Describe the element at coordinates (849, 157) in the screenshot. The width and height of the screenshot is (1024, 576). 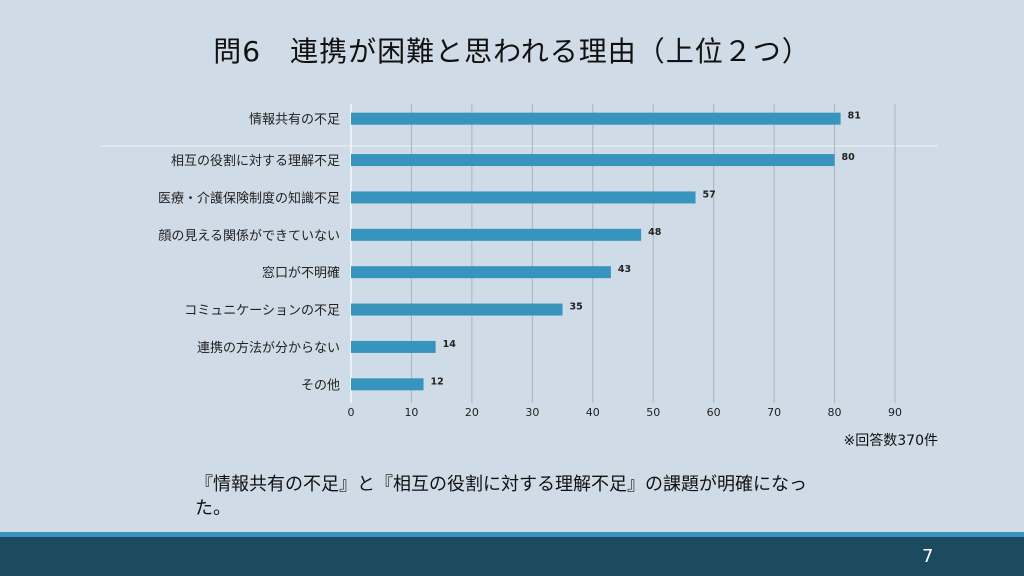
I see `data-label: 80` at that location.